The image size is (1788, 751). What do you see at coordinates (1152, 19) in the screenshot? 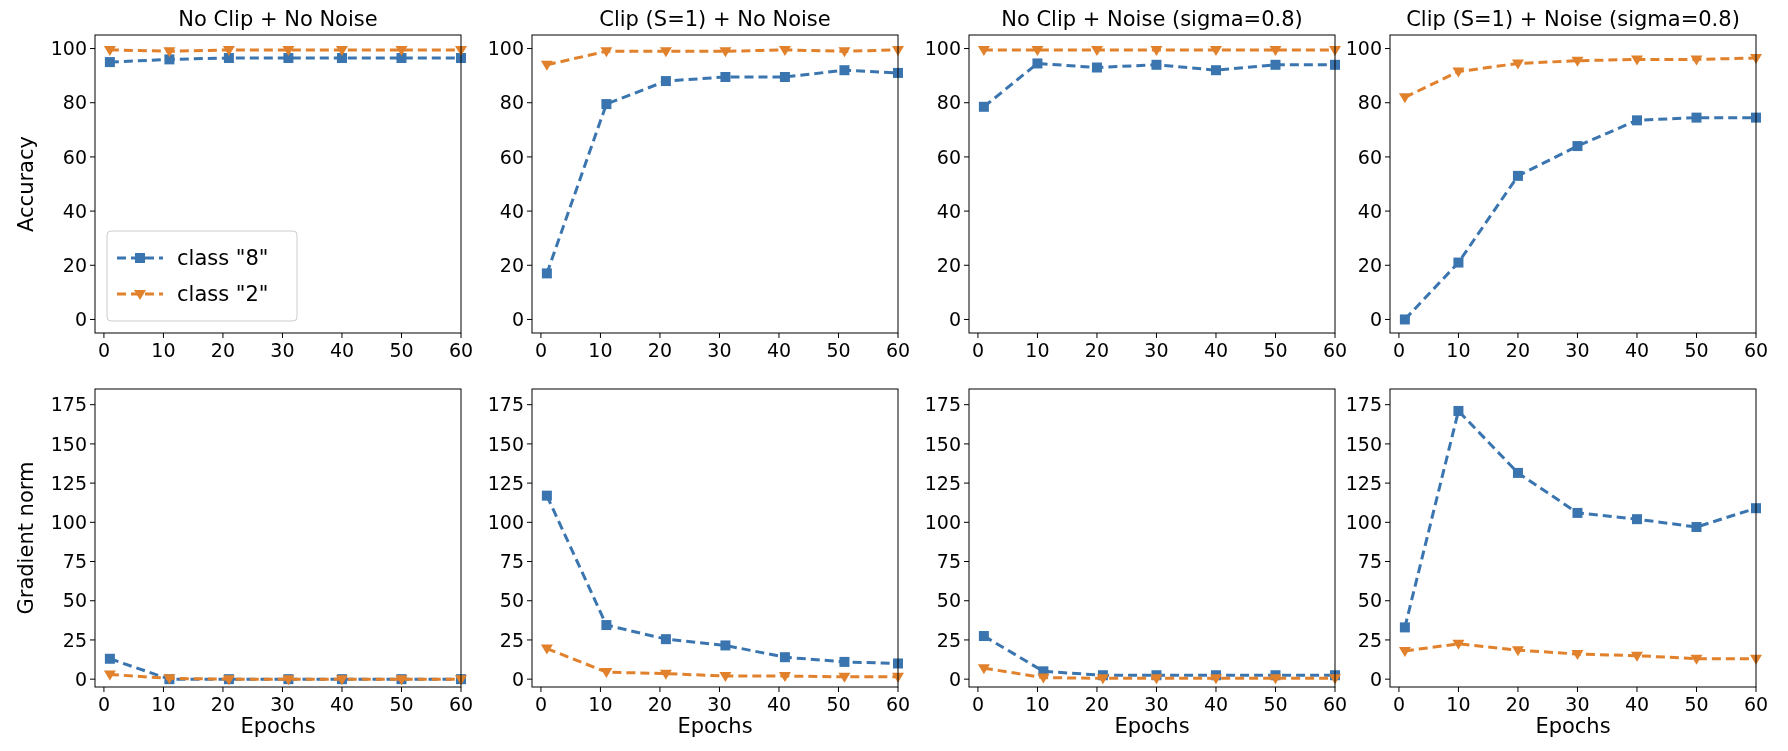
I see `chart-title: No Clip + Noise (sigma=0.8)` at bounding box center [1152, 19].